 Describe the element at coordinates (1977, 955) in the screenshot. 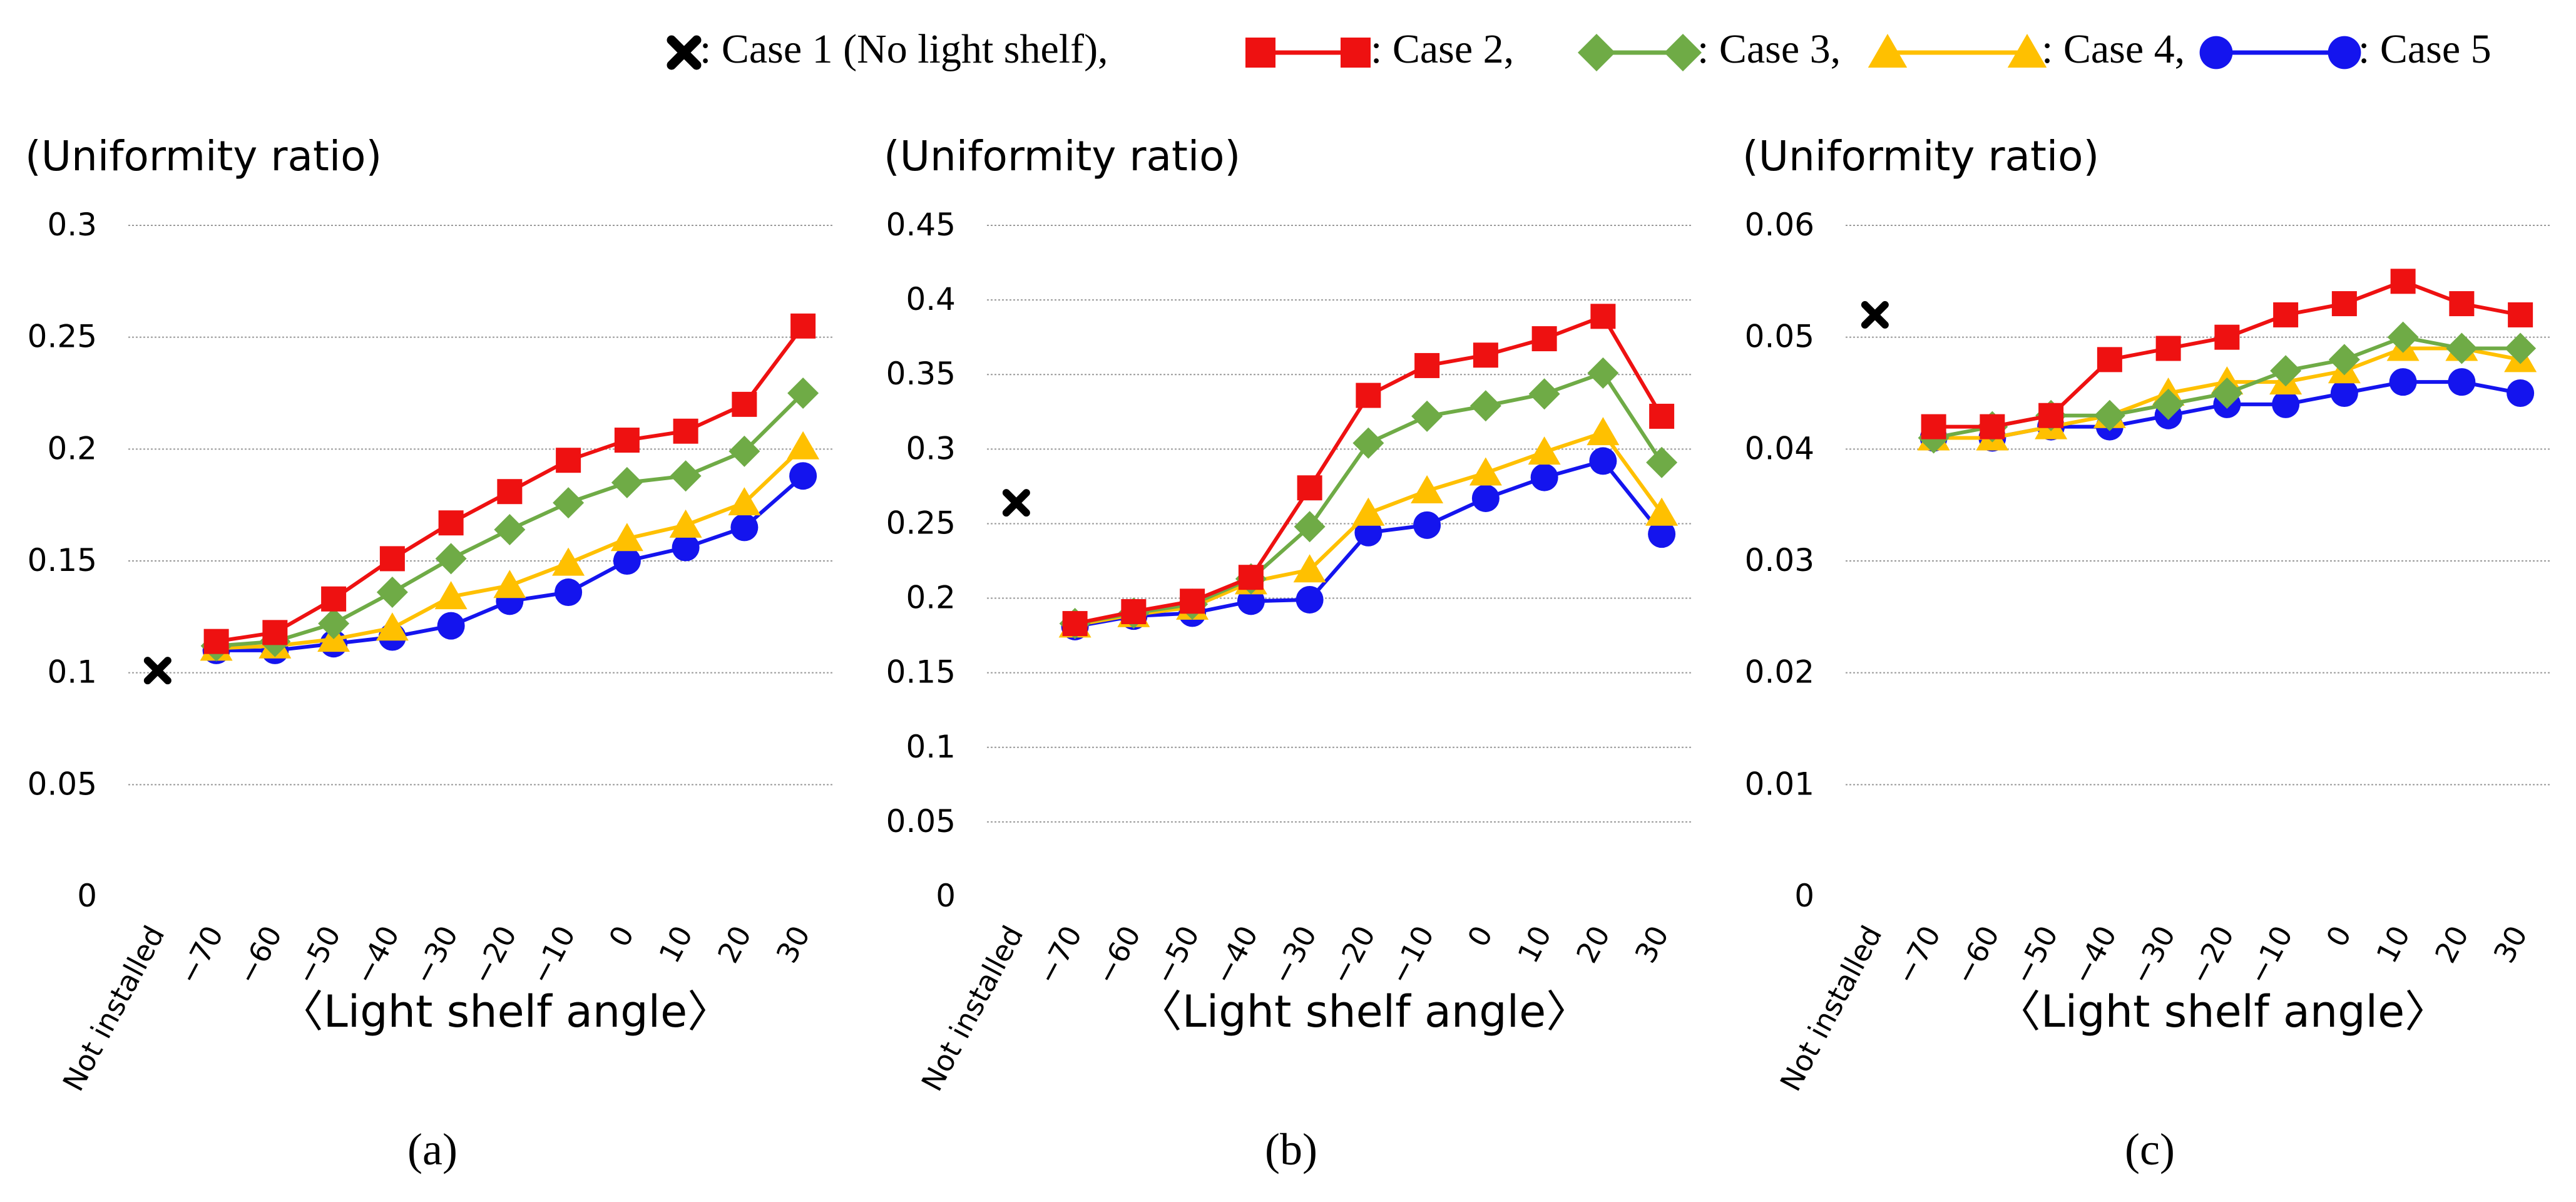

I see `x-tick-label: −60` at that location.